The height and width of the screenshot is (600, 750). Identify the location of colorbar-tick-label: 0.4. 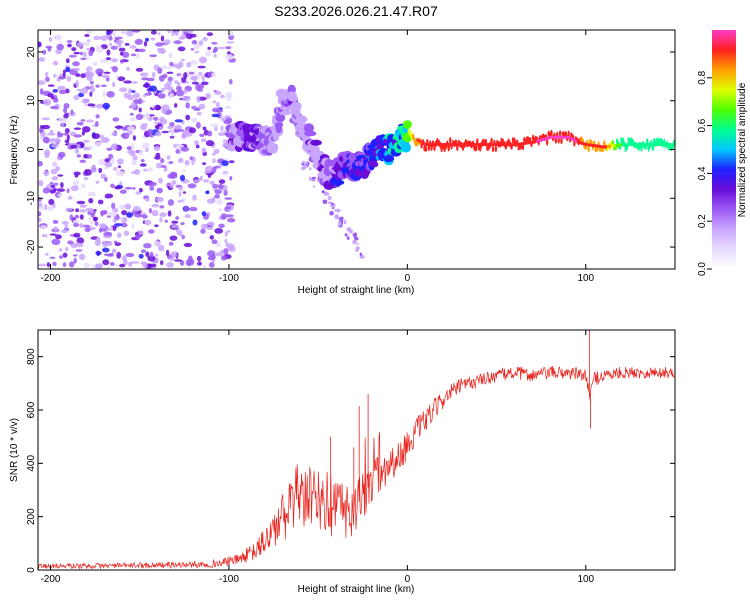
(702, 173).